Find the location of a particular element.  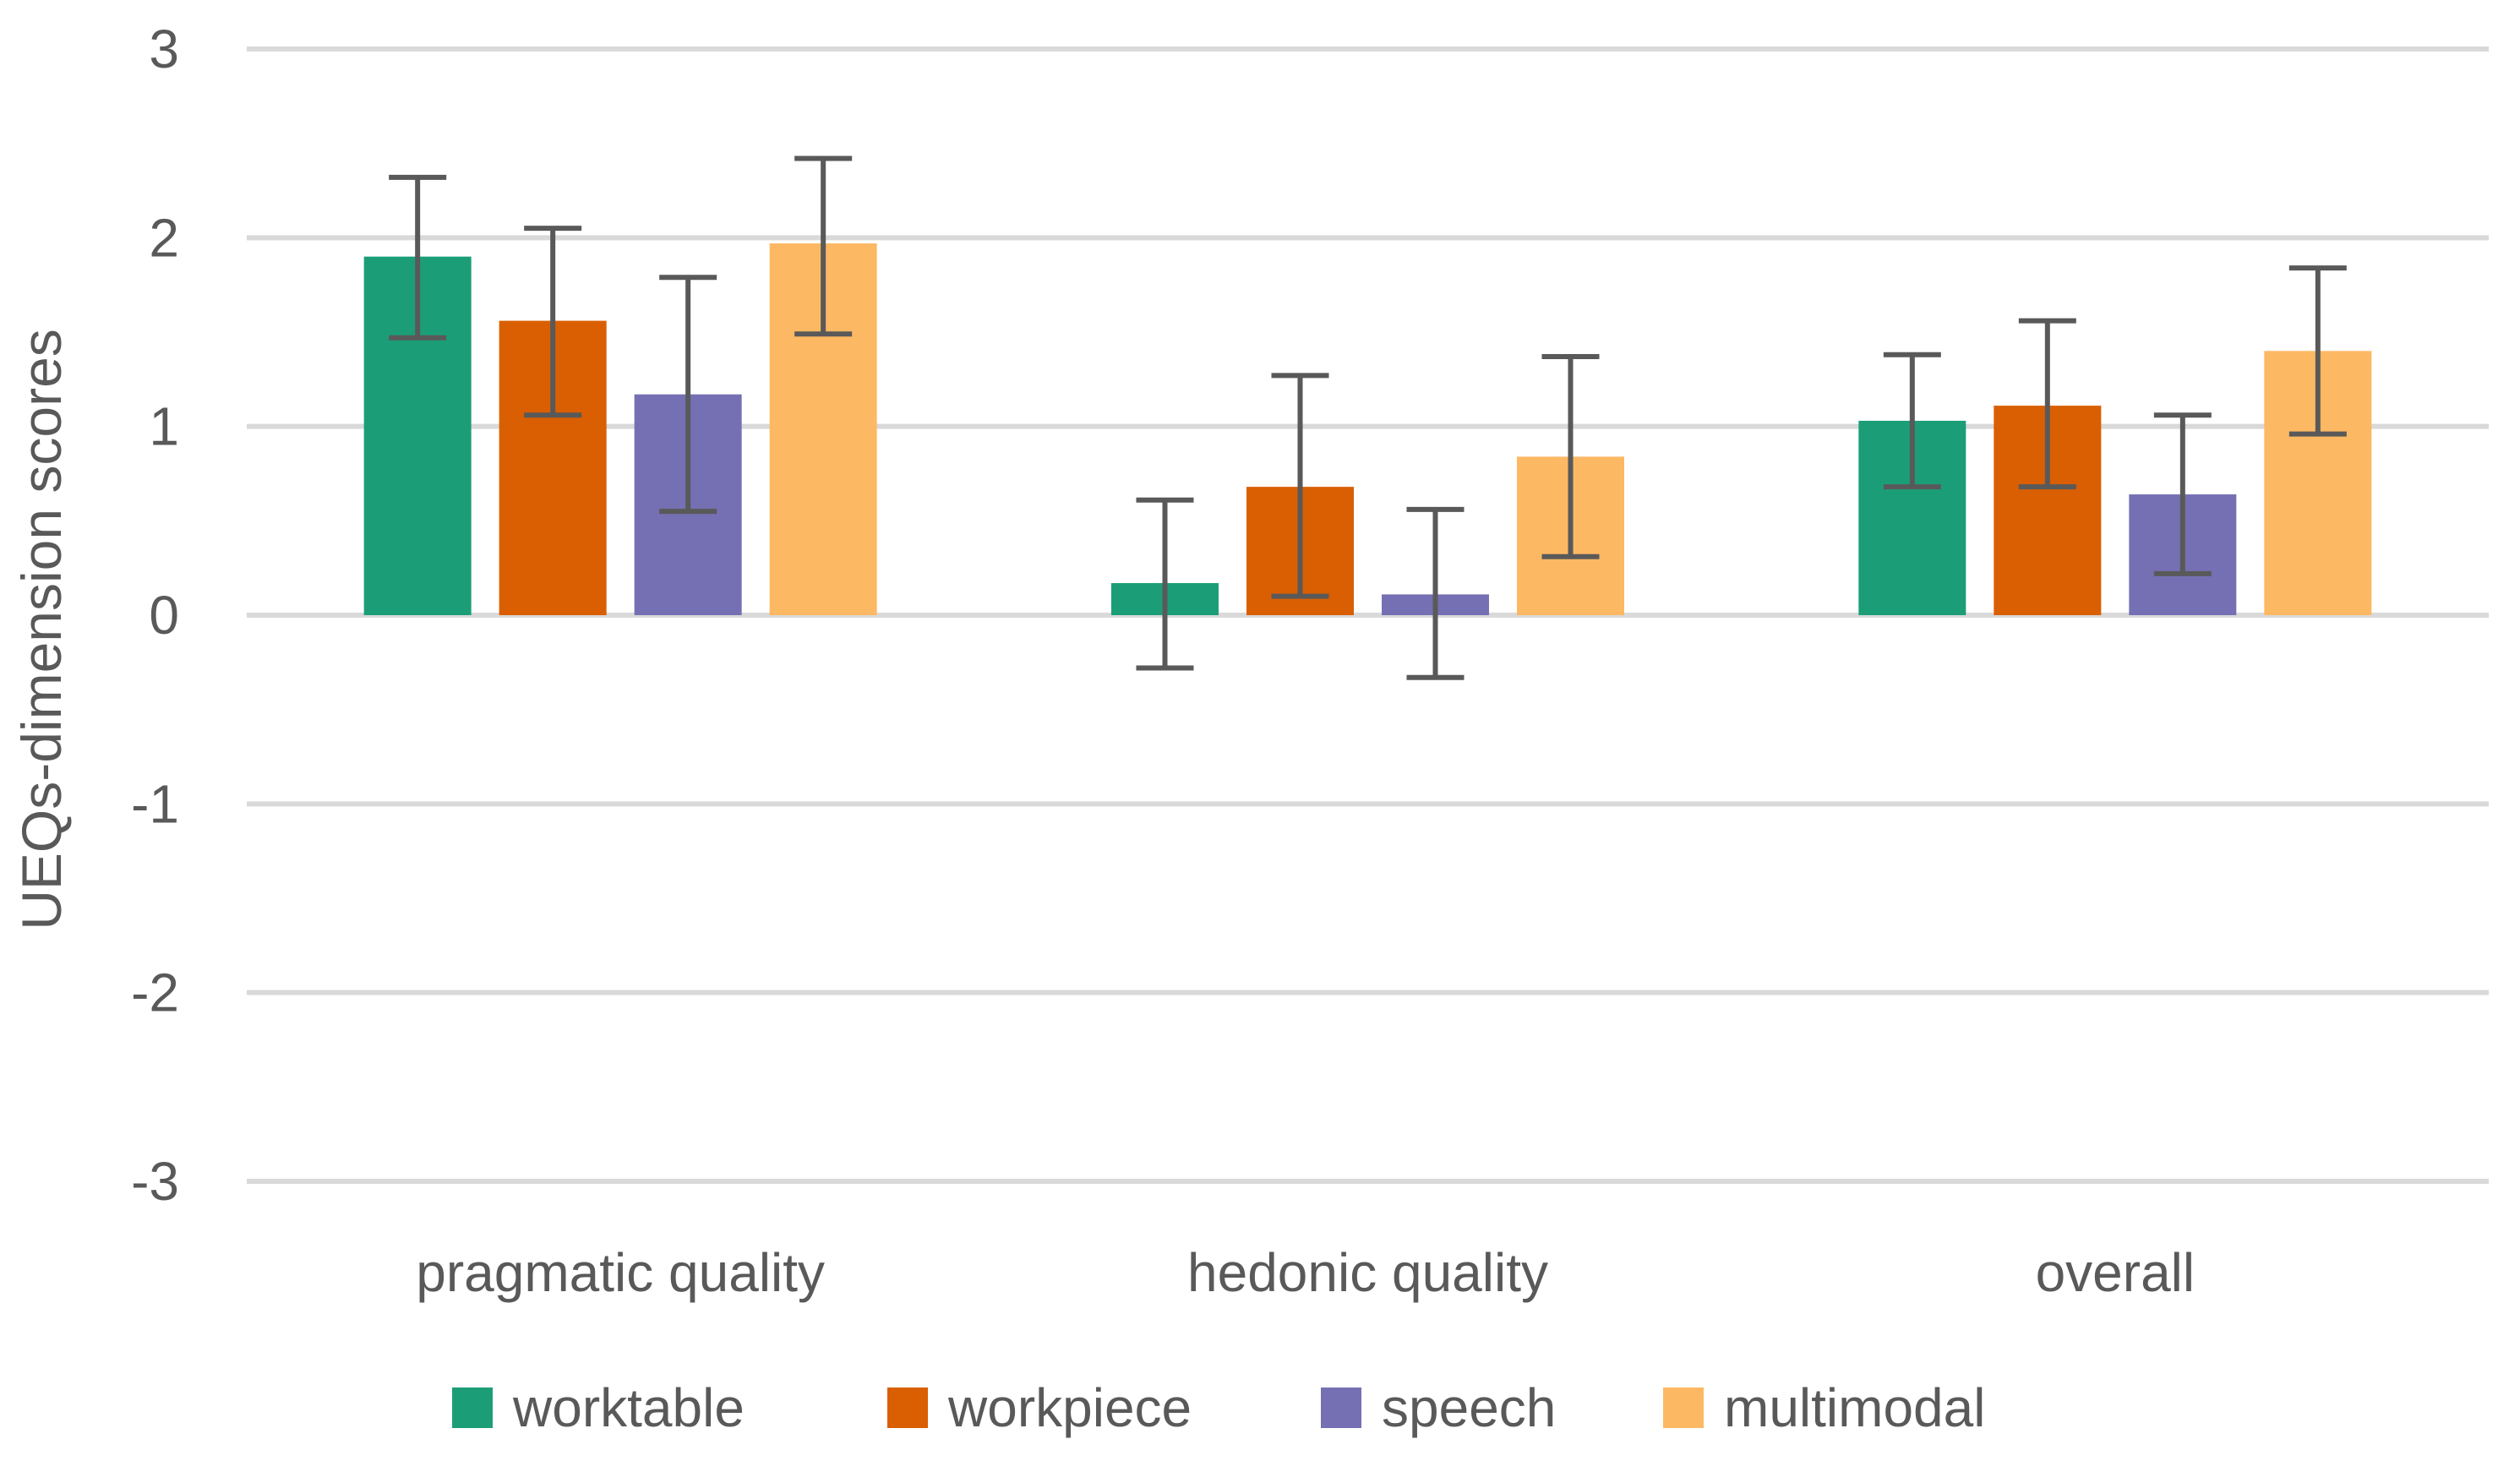

y-axis-ticks: 3 2 1 0 -1 -2 -3 is located at coordinates (155, 615).